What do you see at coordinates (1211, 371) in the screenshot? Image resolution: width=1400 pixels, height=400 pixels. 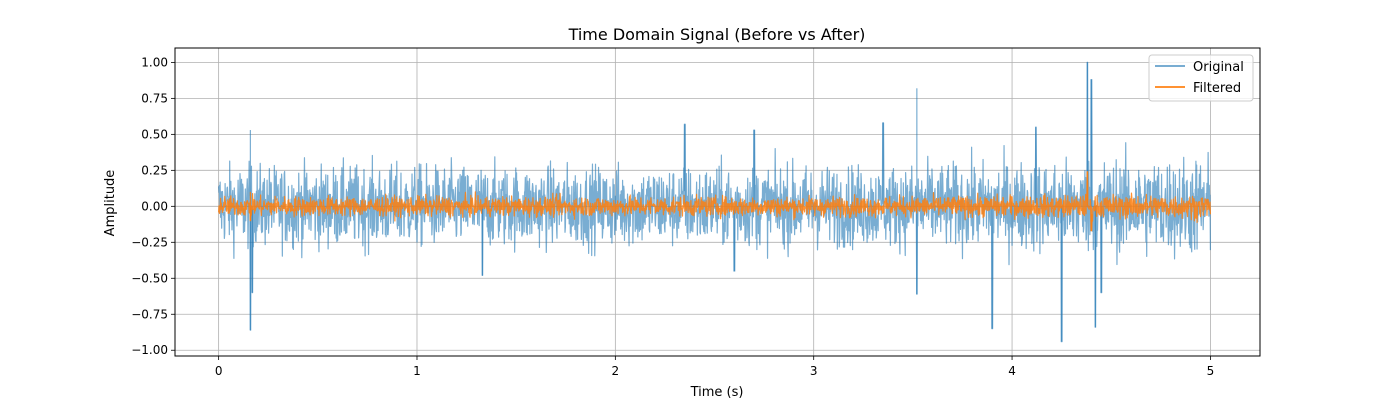 I see `x-tick-label: 5` at bounding box center [1211, 371].